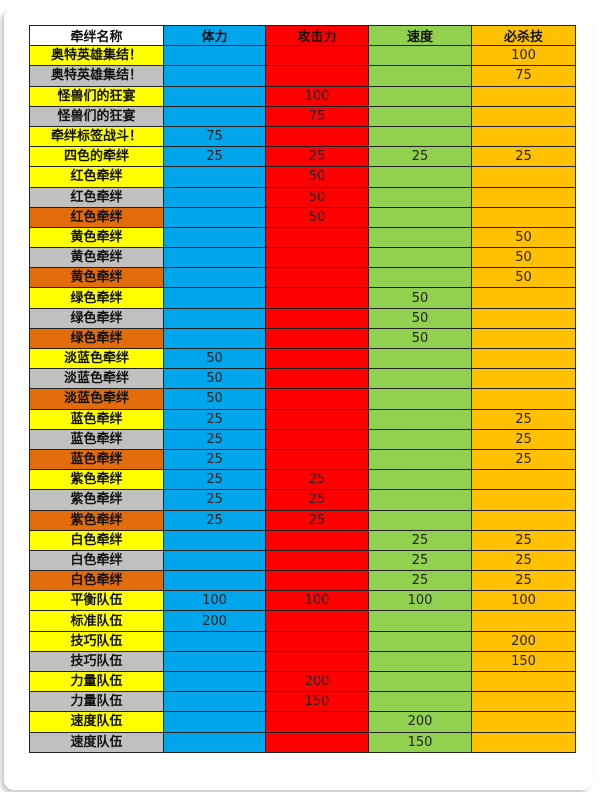 Image resolution: width=600 pixels, height=792 pixels. What do you see at coordinates (96, 540) in the screenshot?
I see `cell-name: 白色牵绊` at bounding box center [96, 540].